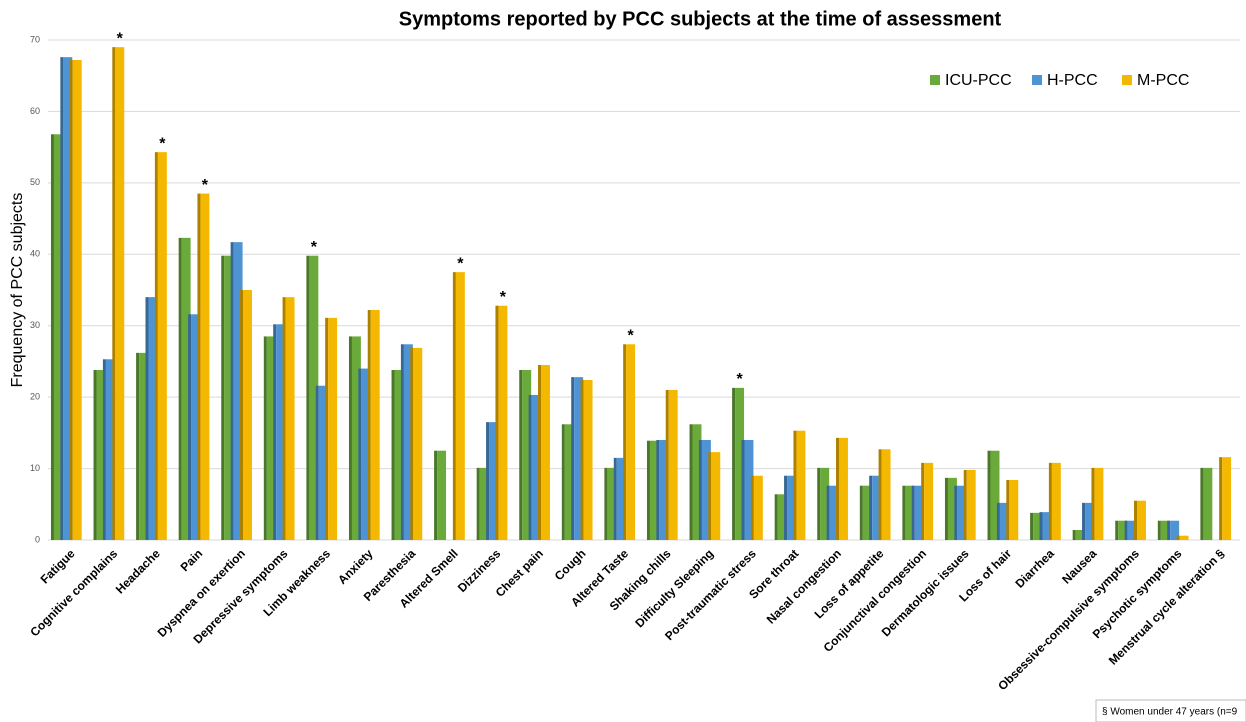 The height and width of the screenshot is (722, 1246). I want to click on y-tick-label: 40, so click(35, 254).